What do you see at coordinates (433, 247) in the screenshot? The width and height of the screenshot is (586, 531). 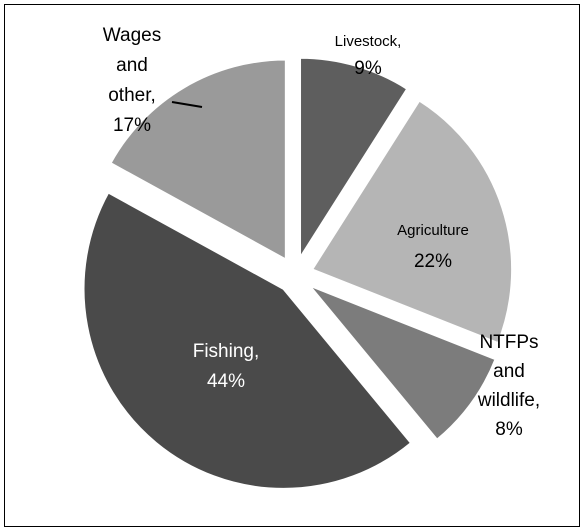 I see `slice-label-agriculture: Agriculture 22%` at bounding box center [433, 247].